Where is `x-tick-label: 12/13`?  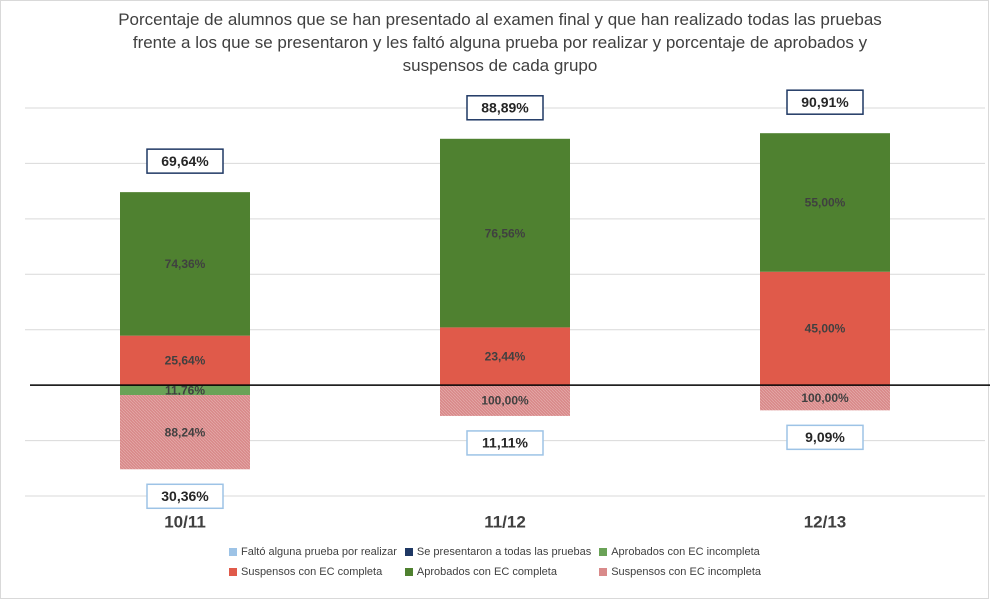
x-tick-label: 12/13 is located at coordinates (825, 521).